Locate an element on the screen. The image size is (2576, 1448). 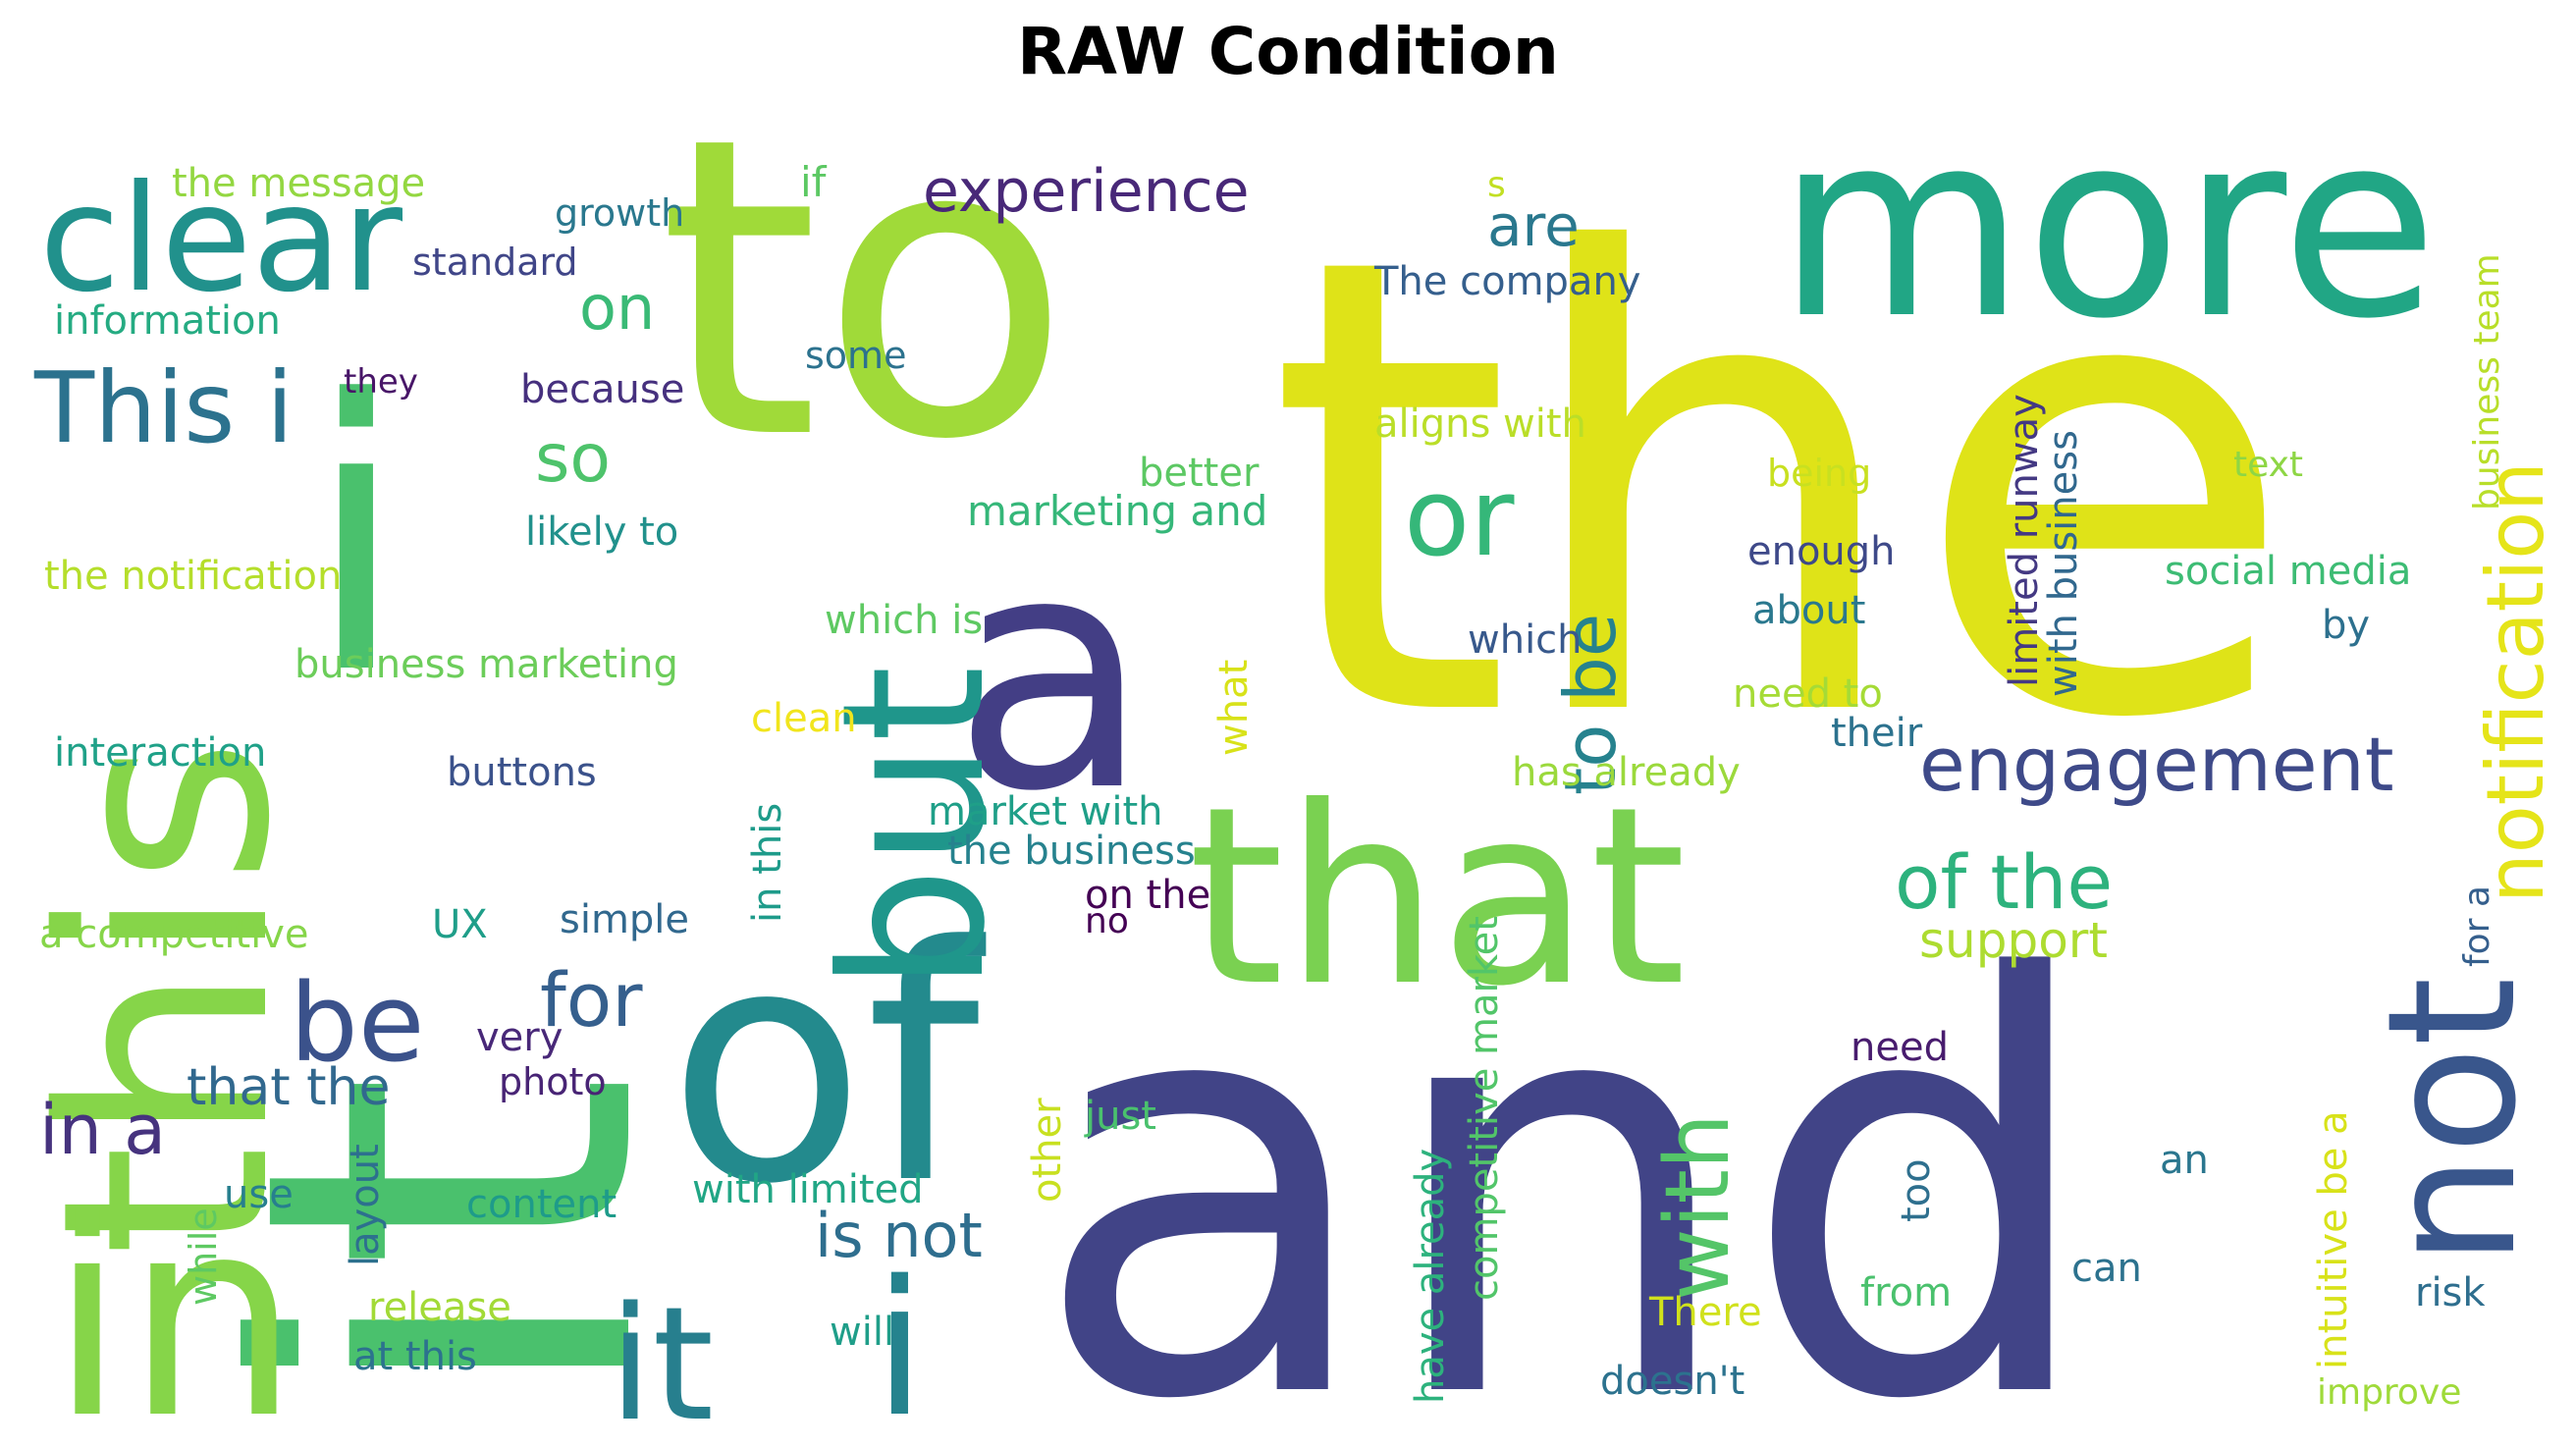
word-cloud-word: no is located at coordinates (1107, 921).